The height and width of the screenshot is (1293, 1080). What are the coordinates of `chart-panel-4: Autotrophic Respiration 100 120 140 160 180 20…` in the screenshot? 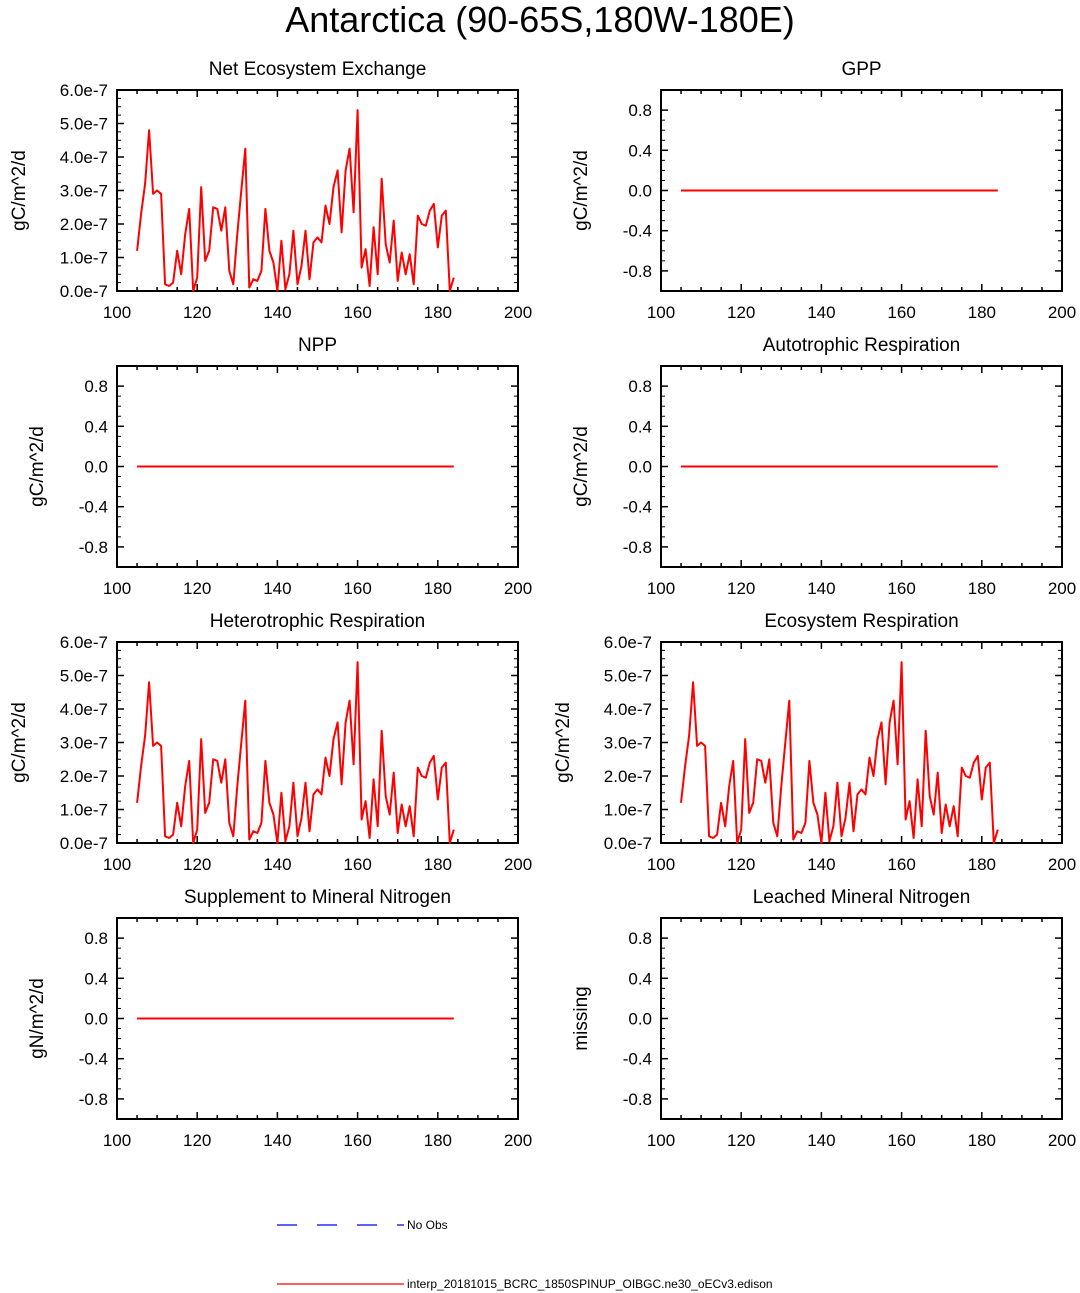 It's located at (823, 466).